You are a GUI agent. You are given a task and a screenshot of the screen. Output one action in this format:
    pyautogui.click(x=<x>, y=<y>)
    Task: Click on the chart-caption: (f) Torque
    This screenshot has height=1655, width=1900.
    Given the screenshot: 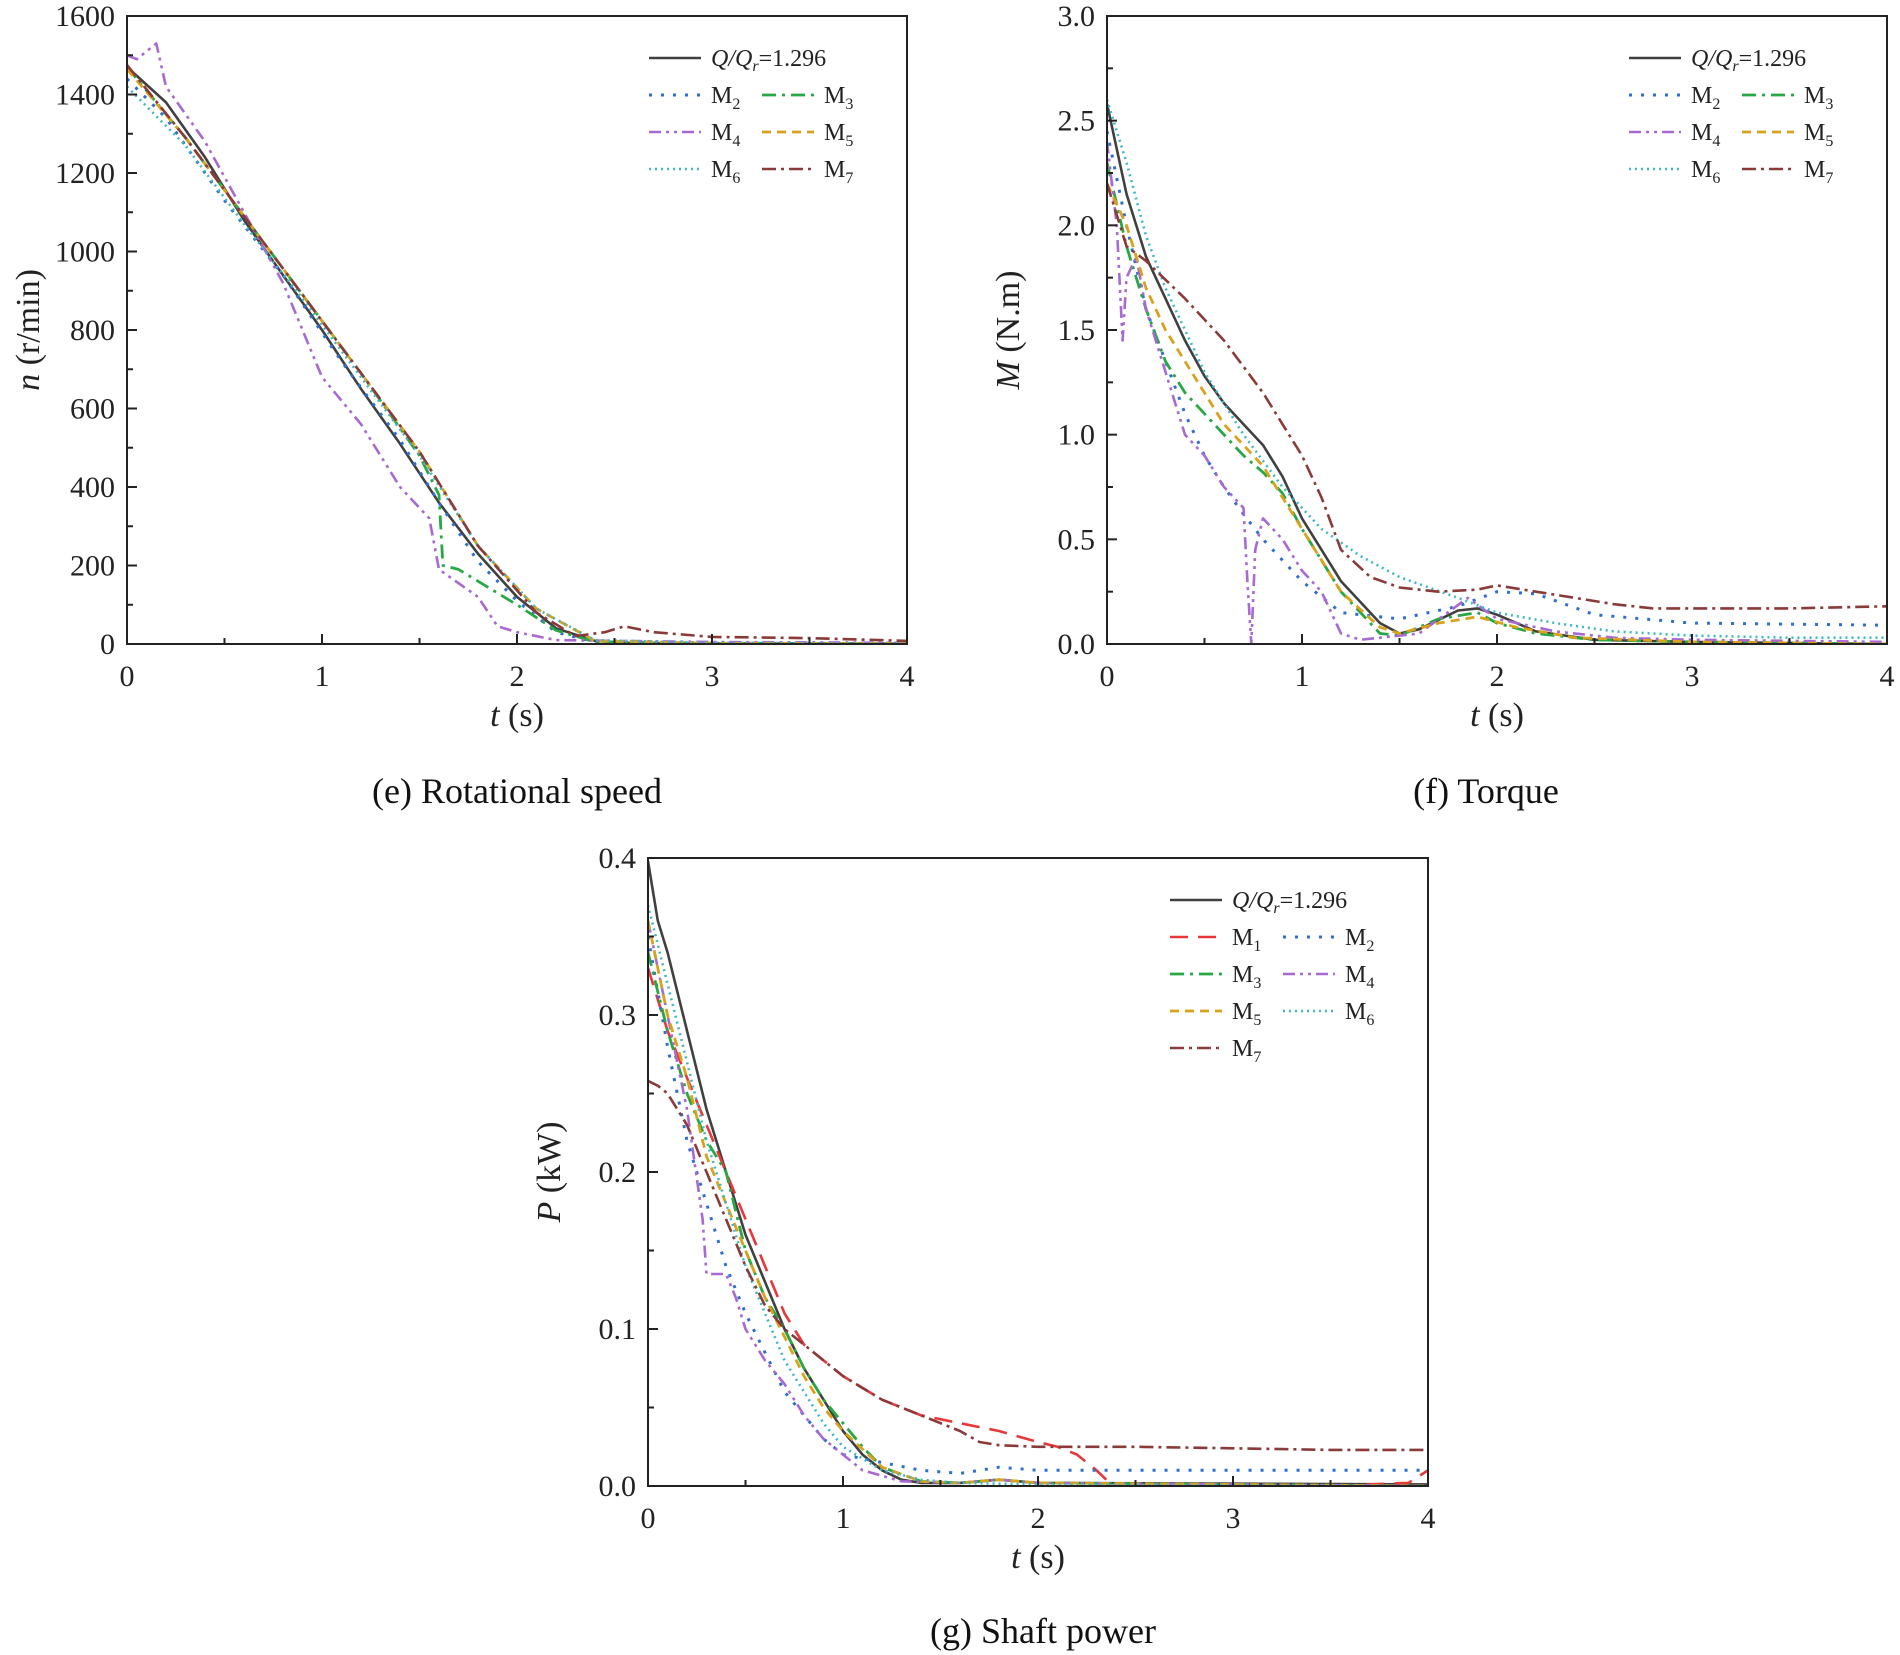 What is the action you would take?
    pyautogui.click(x=1486, y=791)
    